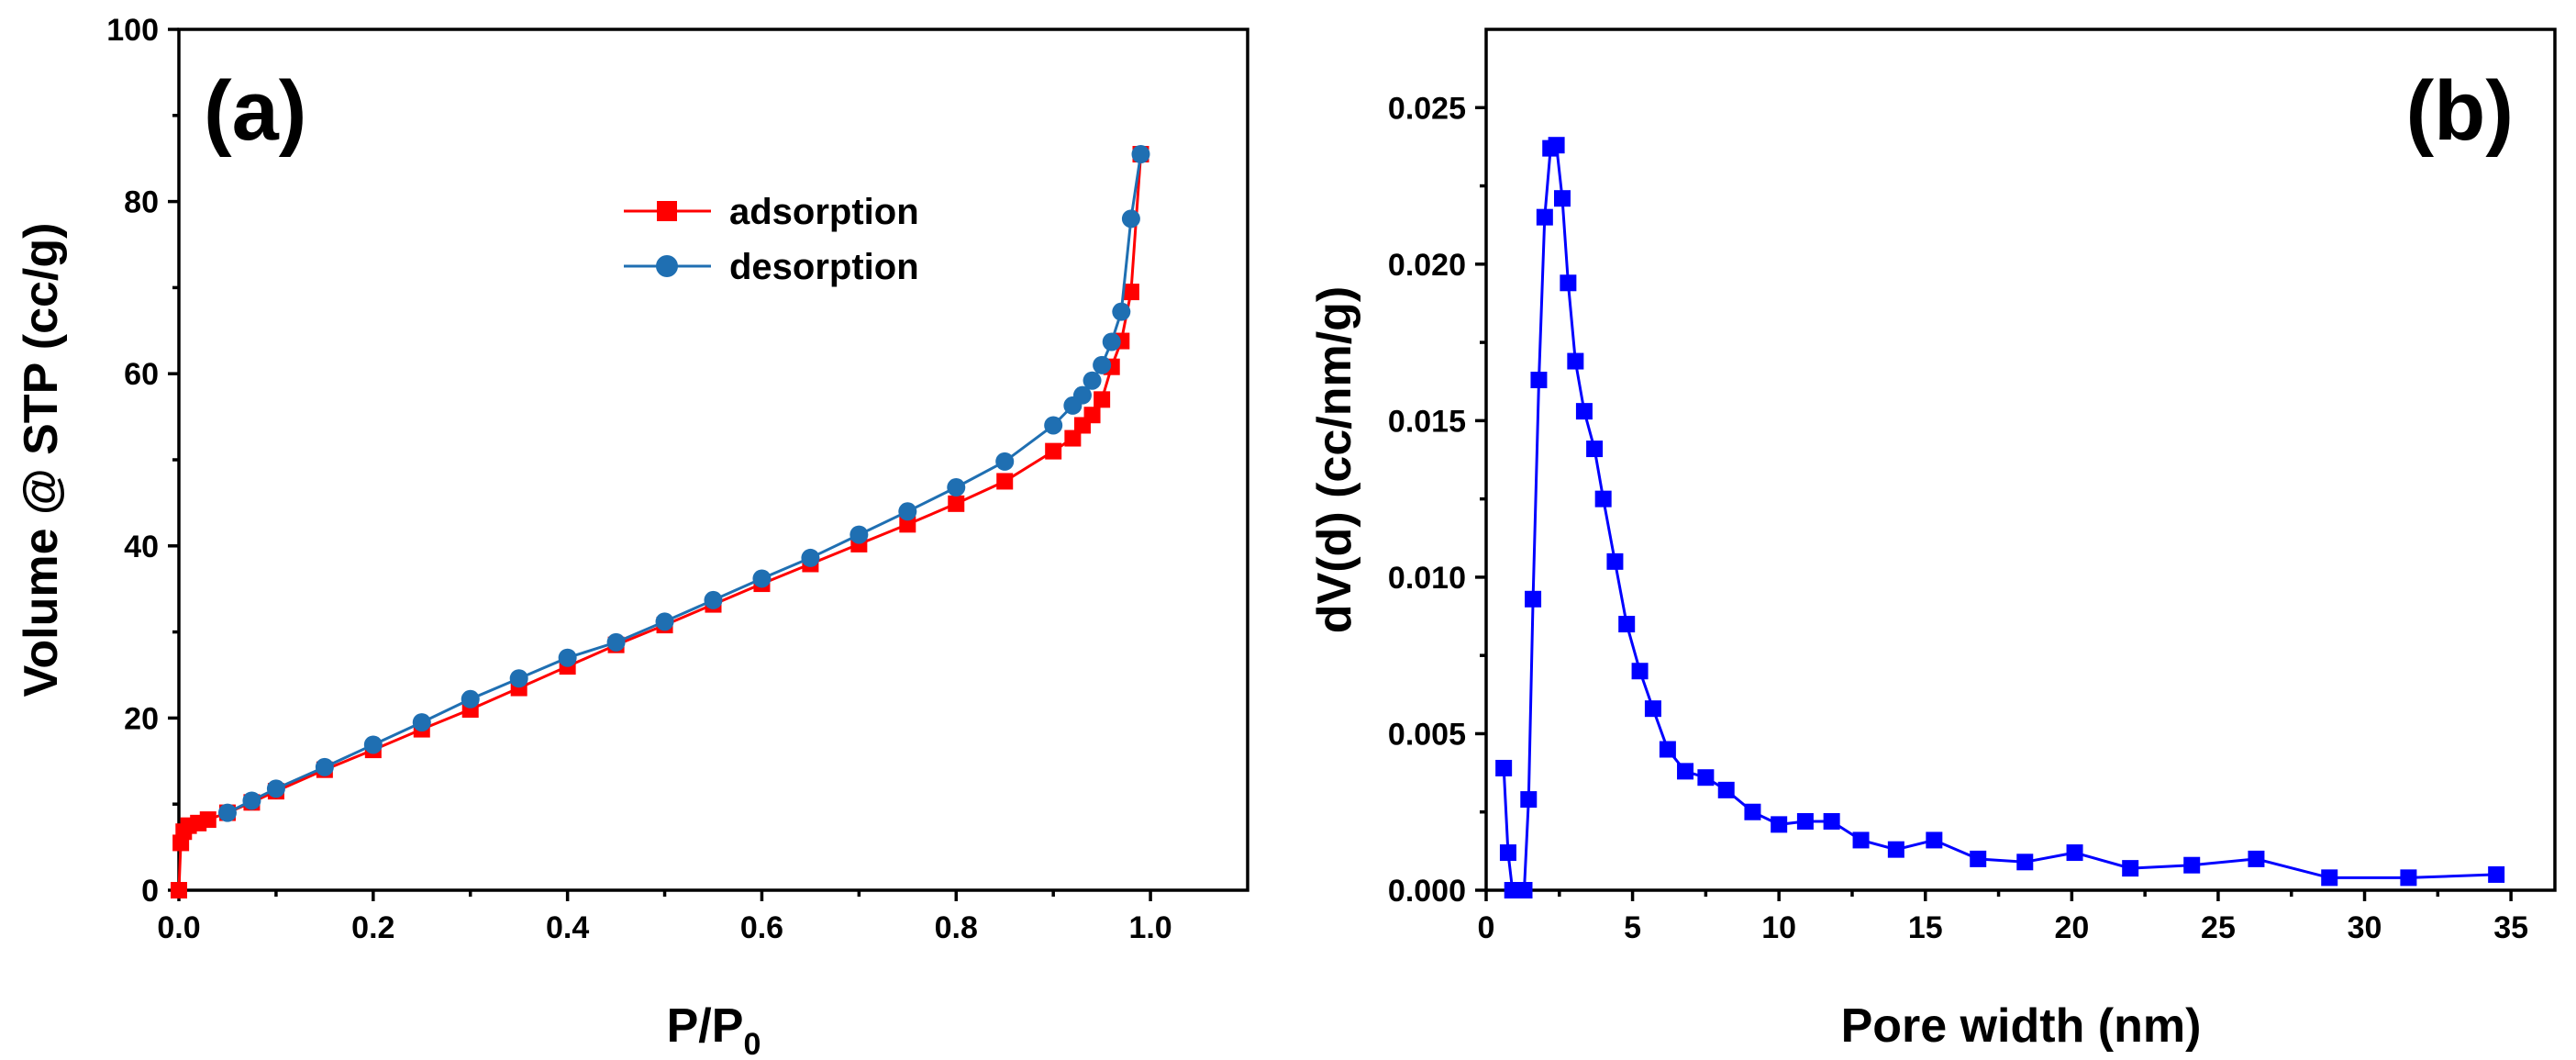 The height and width of the screenshot is (1060, 2576). Describe the element at coordinates (1427, 578) in the screenshot. I see `y-tick-label: 0.010` at that location.